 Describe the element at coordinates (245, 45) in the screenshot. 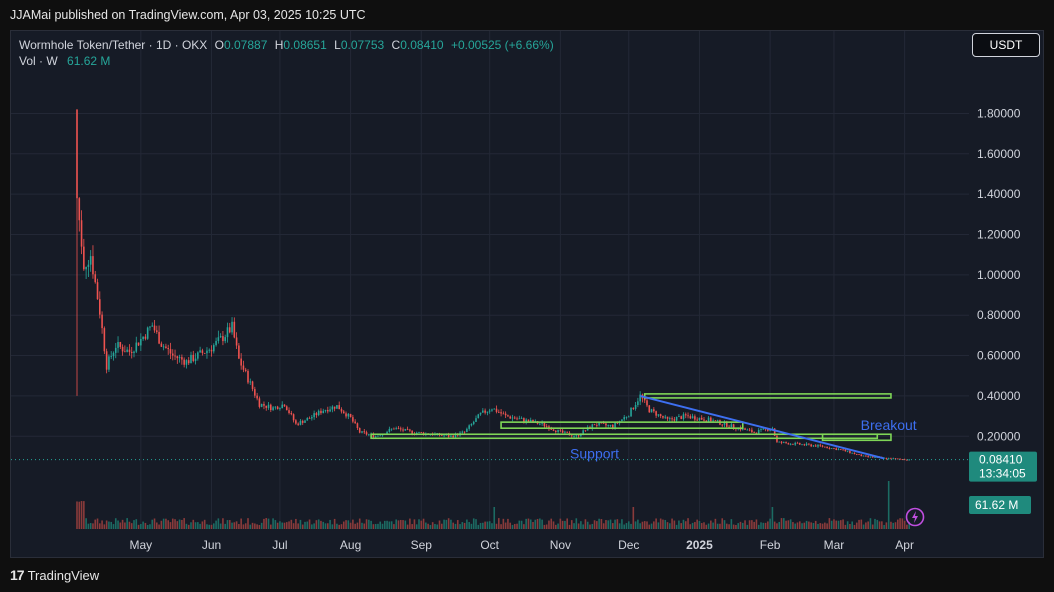

I see `open-value: 0.07887` at that location.